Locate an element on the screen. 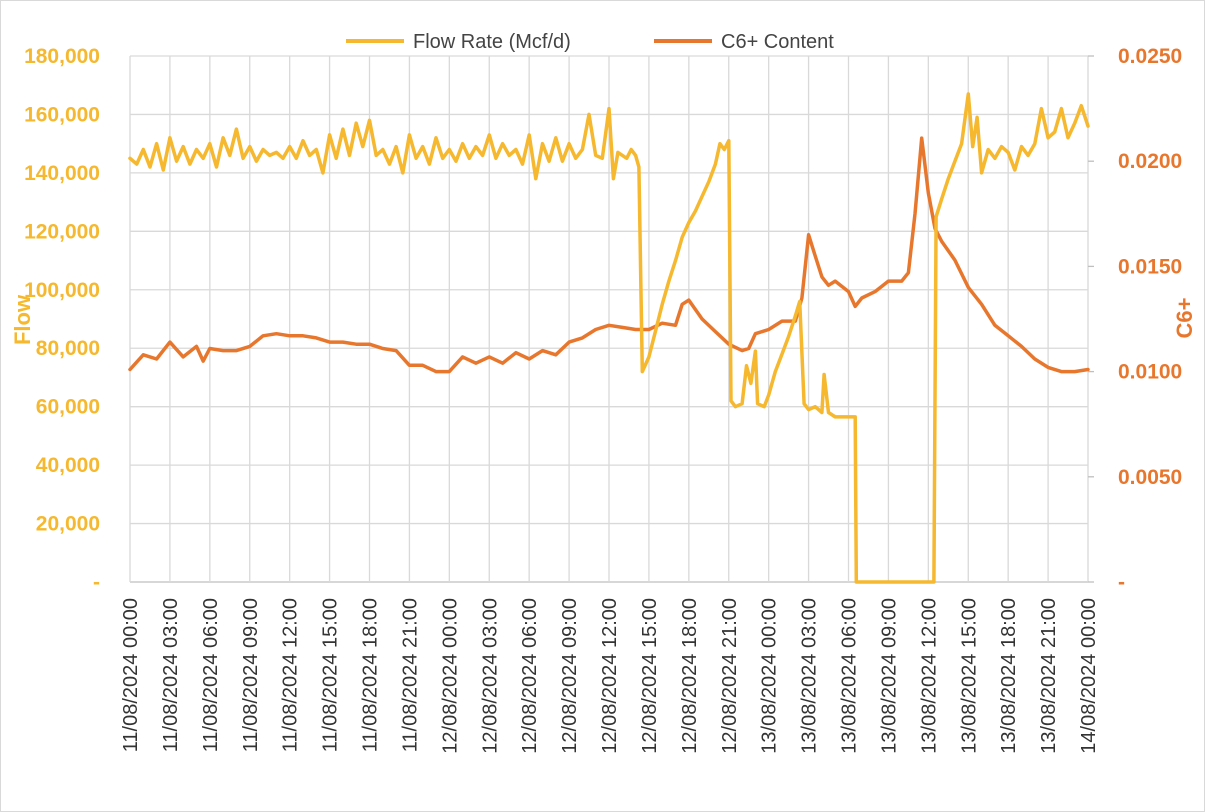  x-tick-label: 11/08/2024 03:00 is located at coordinates (171, 675).